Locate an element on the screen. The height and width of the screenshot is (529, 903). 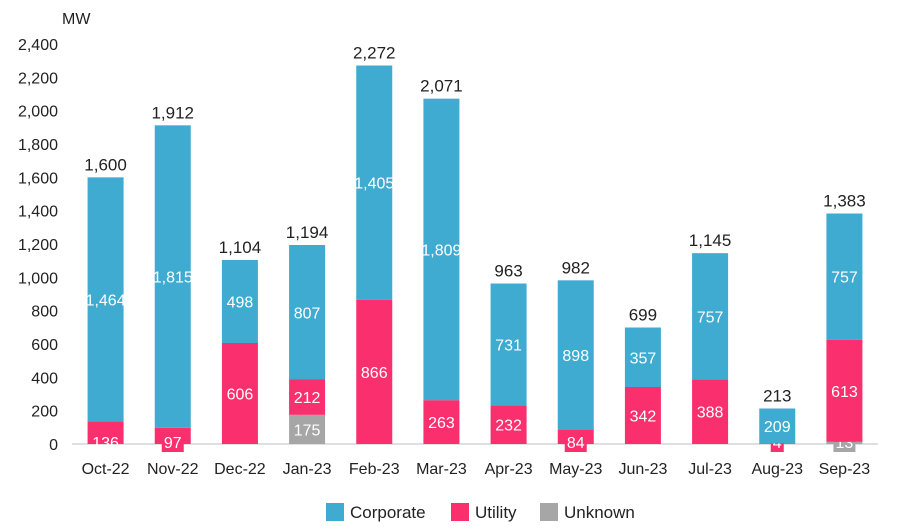
legend-label-utility: Utility is located at coordinates (496, 512).